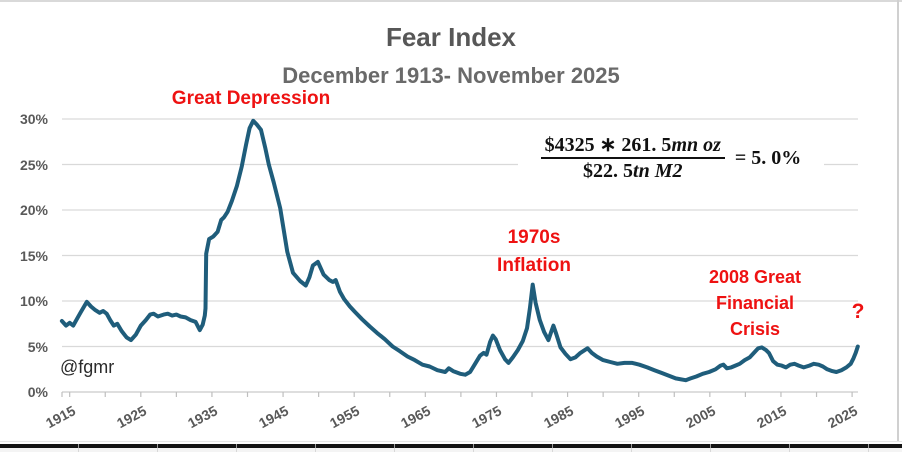 This screenshot has height=452, width=902. I want to click on y-axis-label: 25%, so click(33, 164).